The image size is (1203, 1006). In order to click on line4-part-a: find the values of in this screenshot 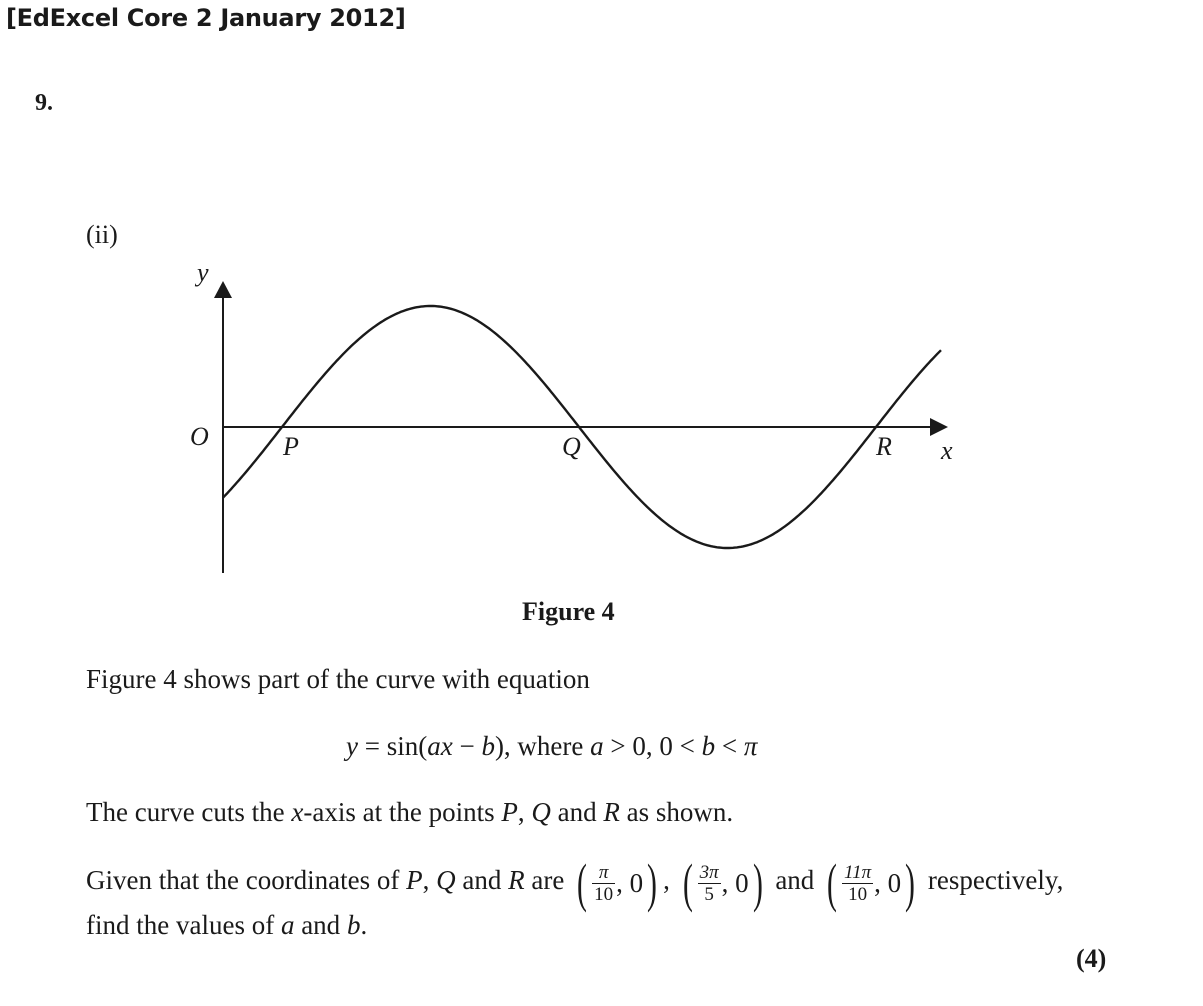, I will do `click(183, 925)`.